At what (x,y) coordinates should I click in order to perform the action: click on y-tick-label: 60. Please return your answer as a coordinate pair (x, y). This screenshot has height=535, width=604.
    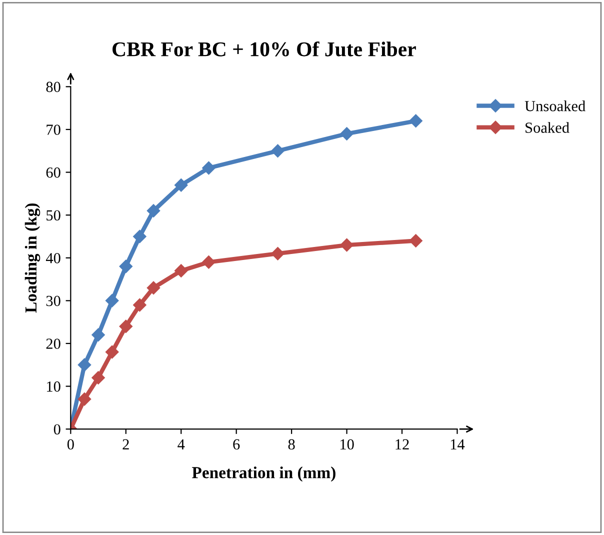
    Looking at the image, I should click on (53, 172).